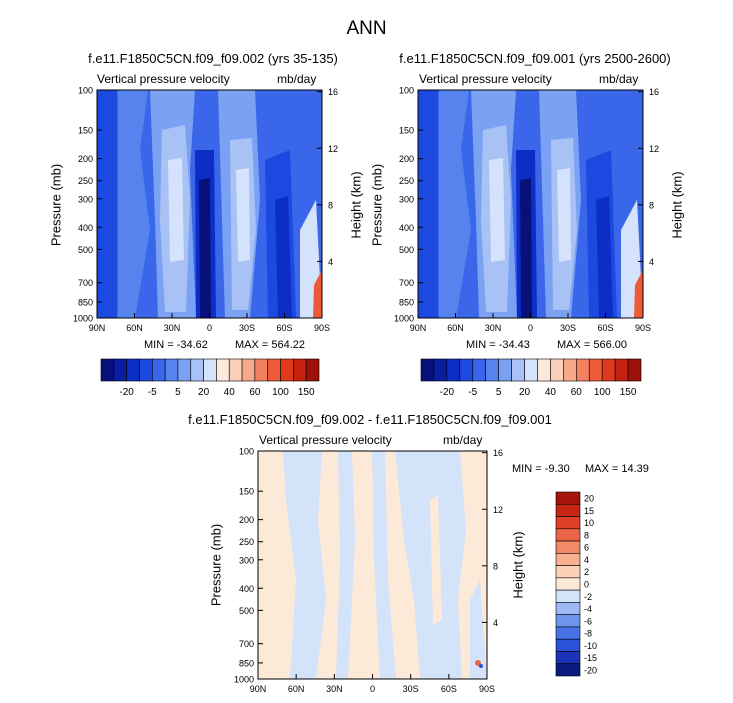  Describe the element at coordinates (317, 294) in the screenshot. I see `panel1-antarctic-peak` at that location.